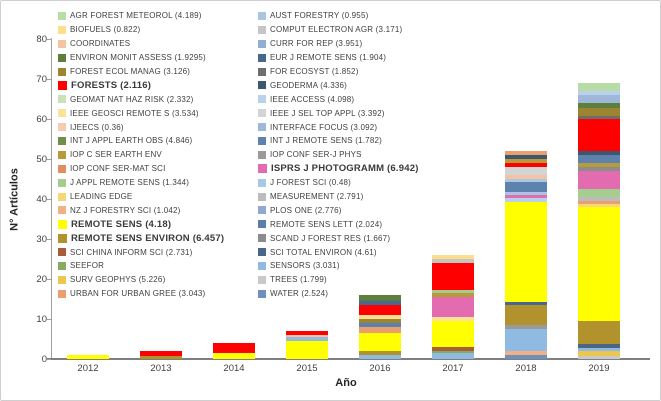 This screenshot has width=661, height=401. Describe the element at coordinates (312, 99) in the screenshot. I see `legend-item-label: IEEE ACCESS (4.098)` at that location.